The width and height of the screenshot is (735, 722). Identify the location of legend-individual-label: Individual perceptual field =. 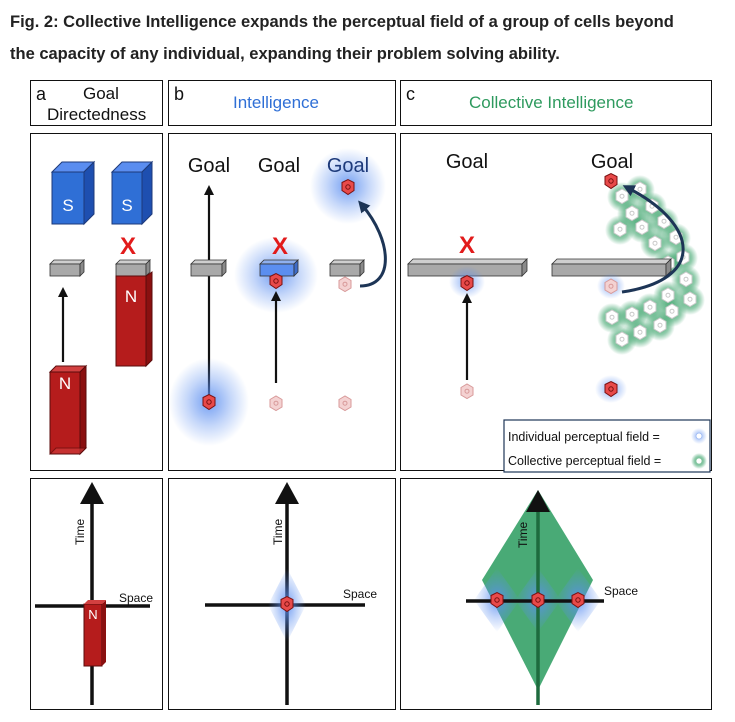
(584, 437).